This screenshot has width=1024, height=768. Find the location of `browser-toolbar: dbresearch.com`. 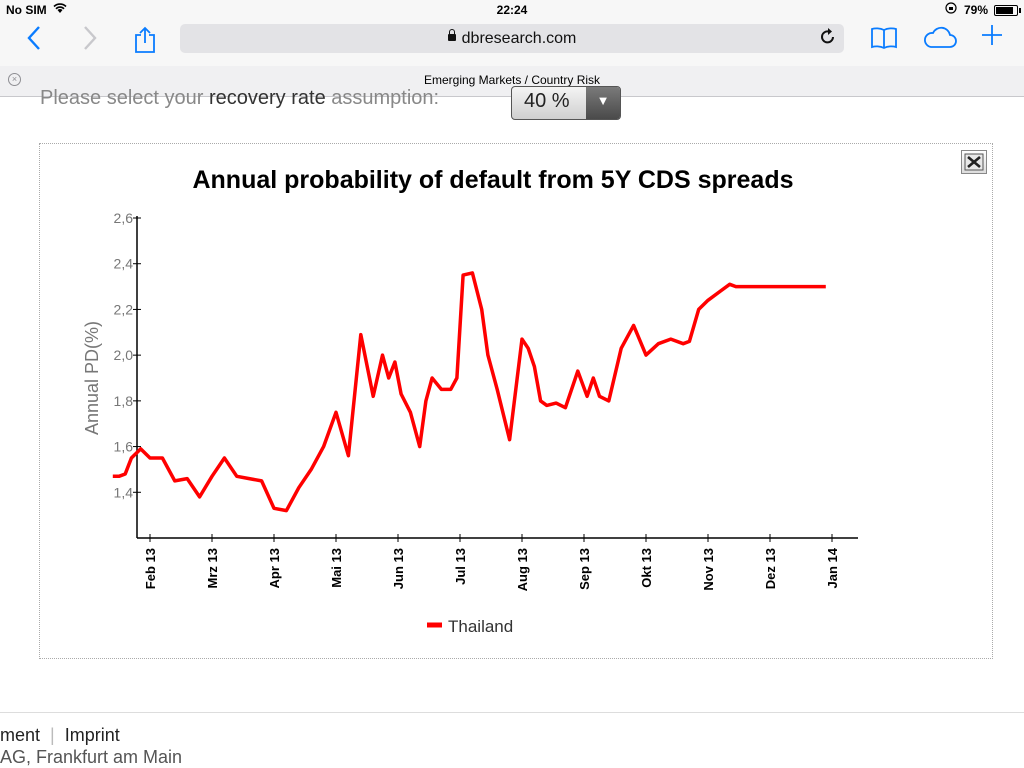

browser-toolbar: dbresearch.com is located at coordinates (512, 43).